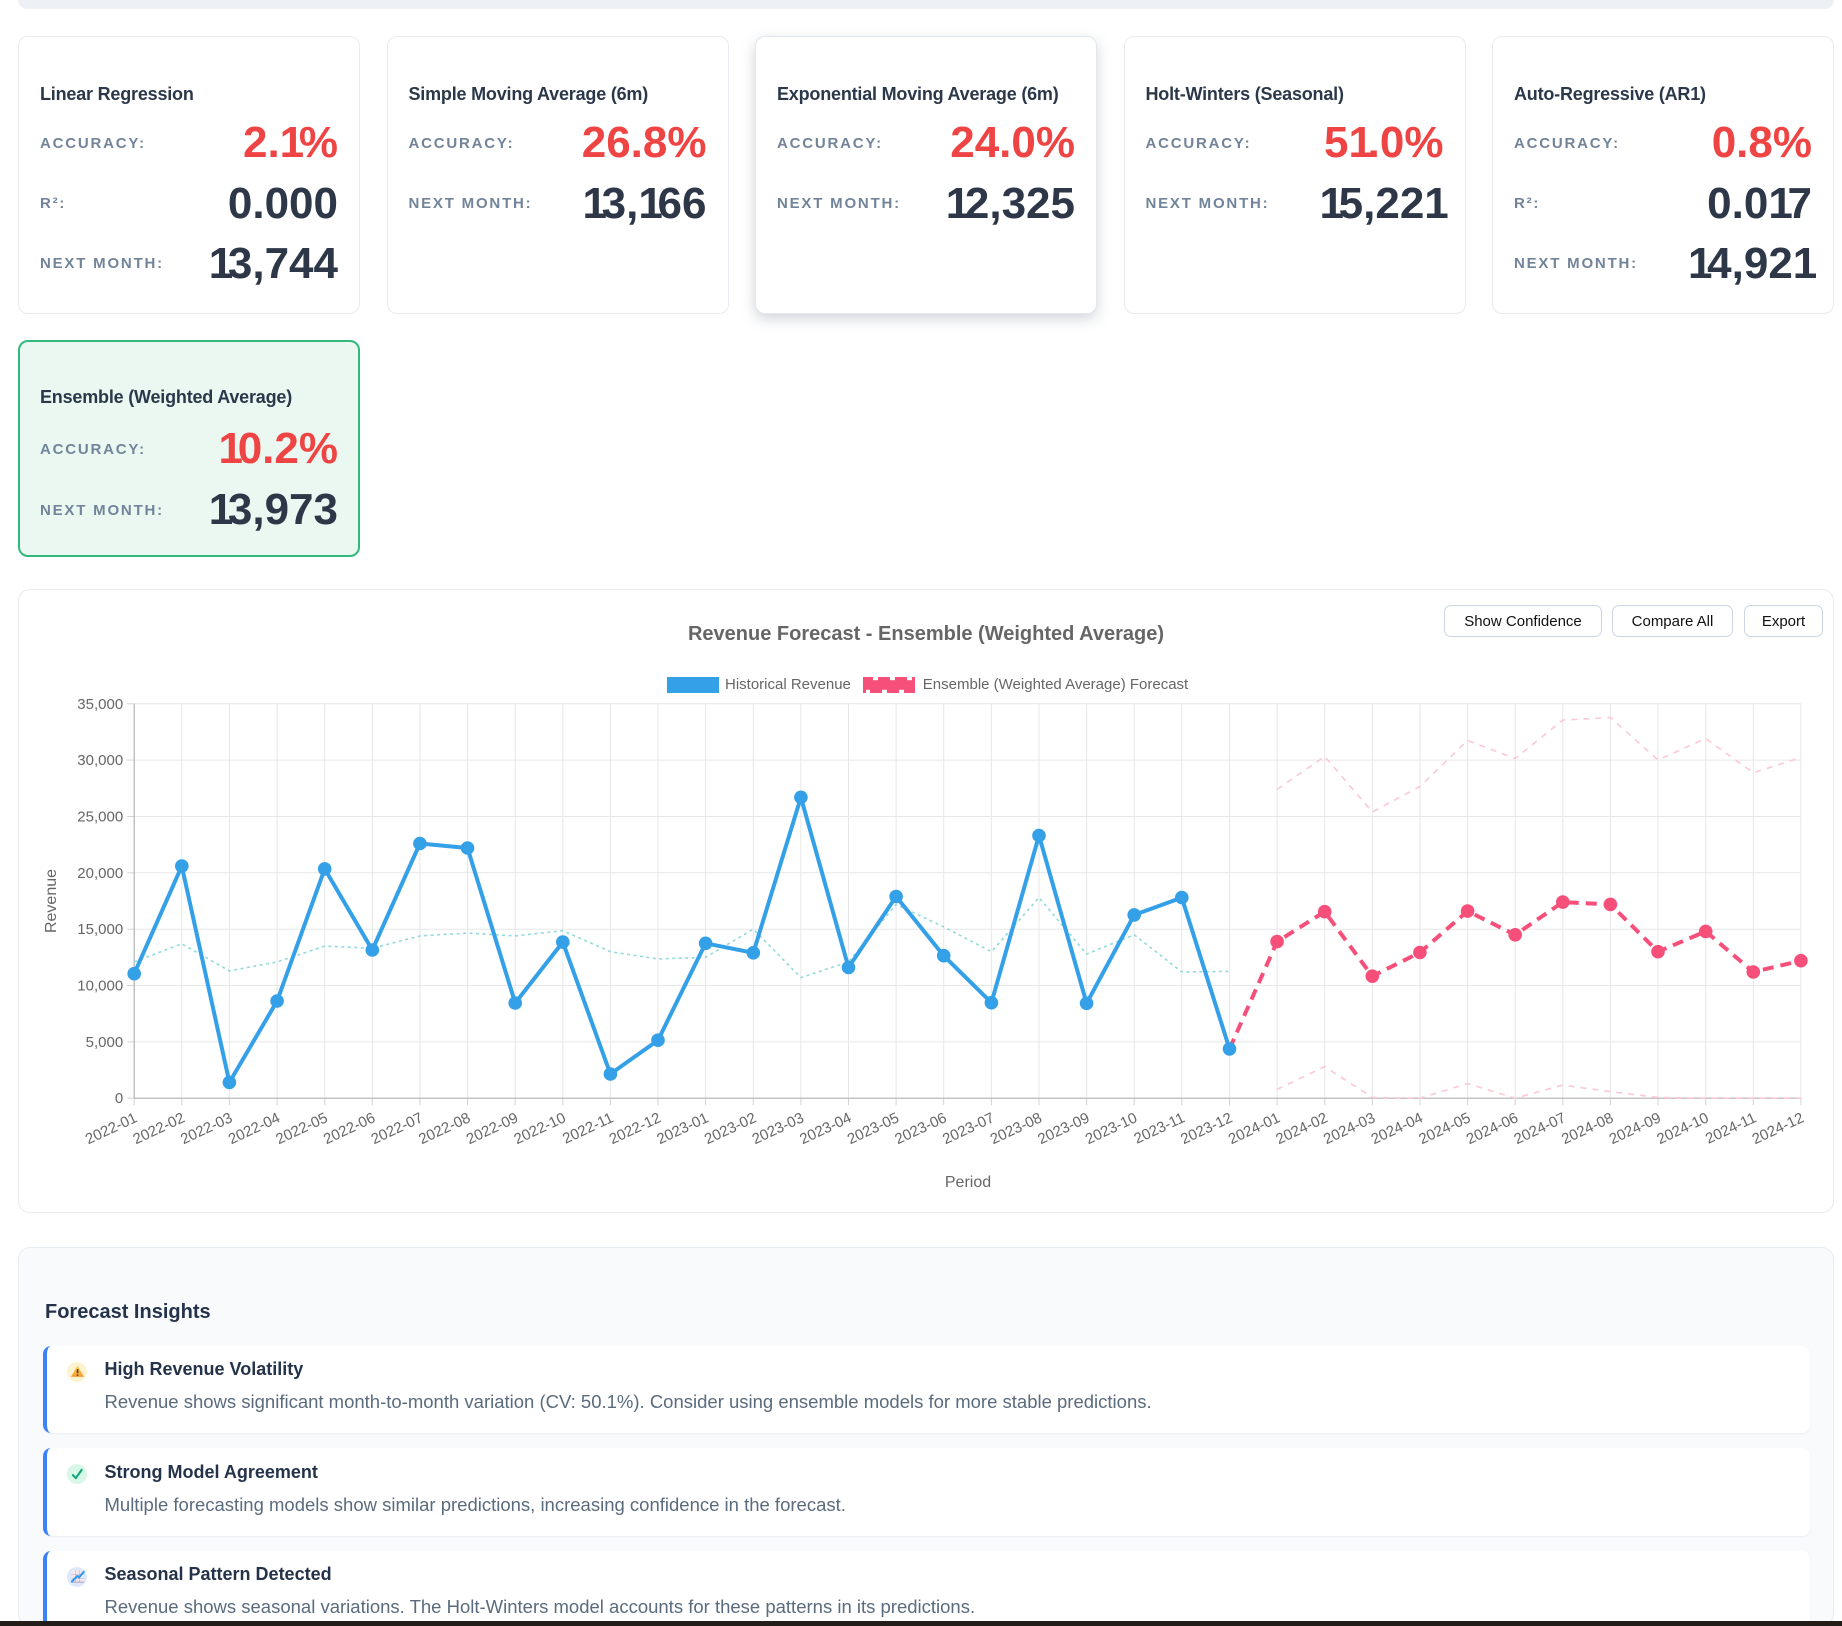 The image size is (1842, 1626). I want to click on svg-text: 2022-08, so click(444, 1128).